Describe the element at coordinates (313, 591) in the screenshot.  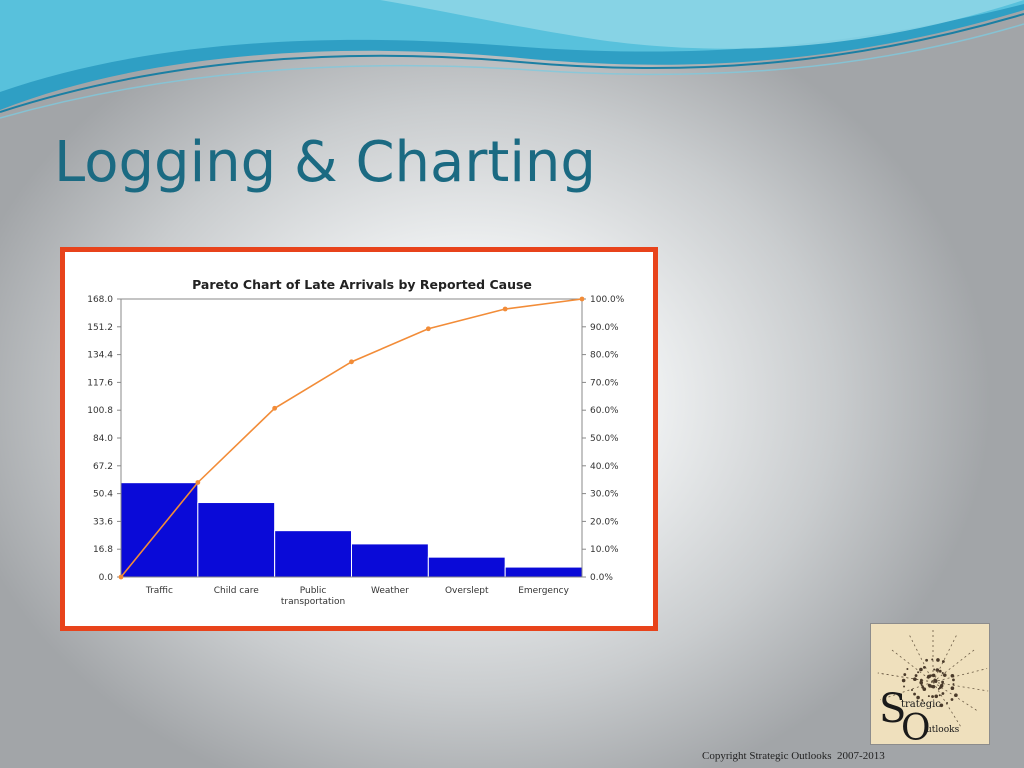
I see `x-tick-label: Public` at that location.